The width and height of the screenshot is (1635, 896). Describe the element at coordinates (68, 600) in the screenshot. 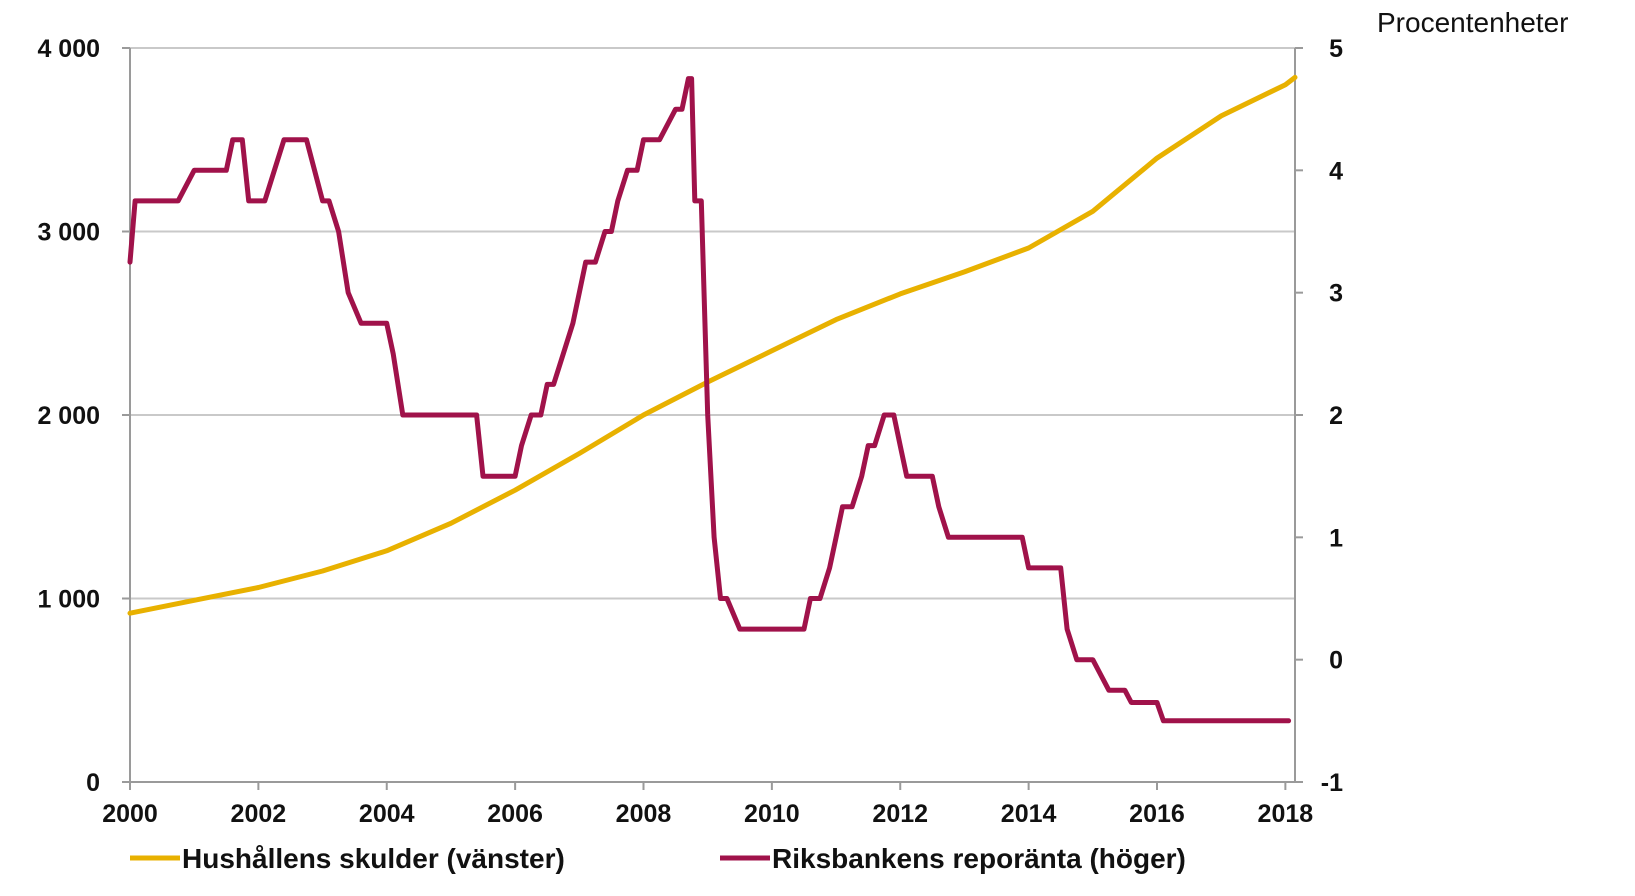

I see `left-tick-label: 1 000` at that location.